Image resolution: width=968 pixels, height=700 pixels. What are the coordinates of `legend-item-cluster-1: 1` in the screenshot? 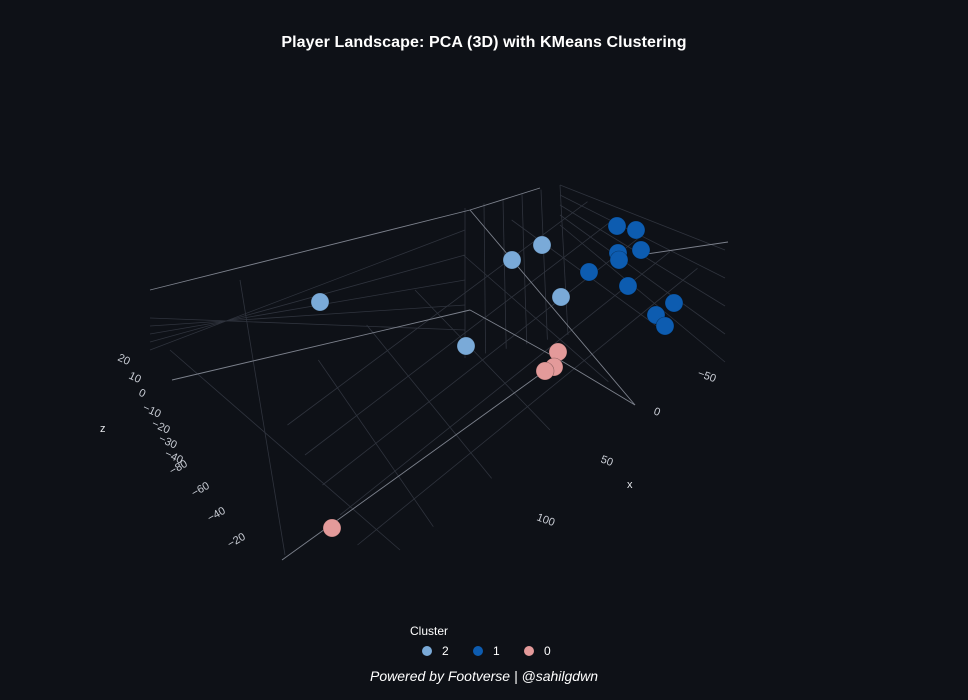 It's located at (498, 651).